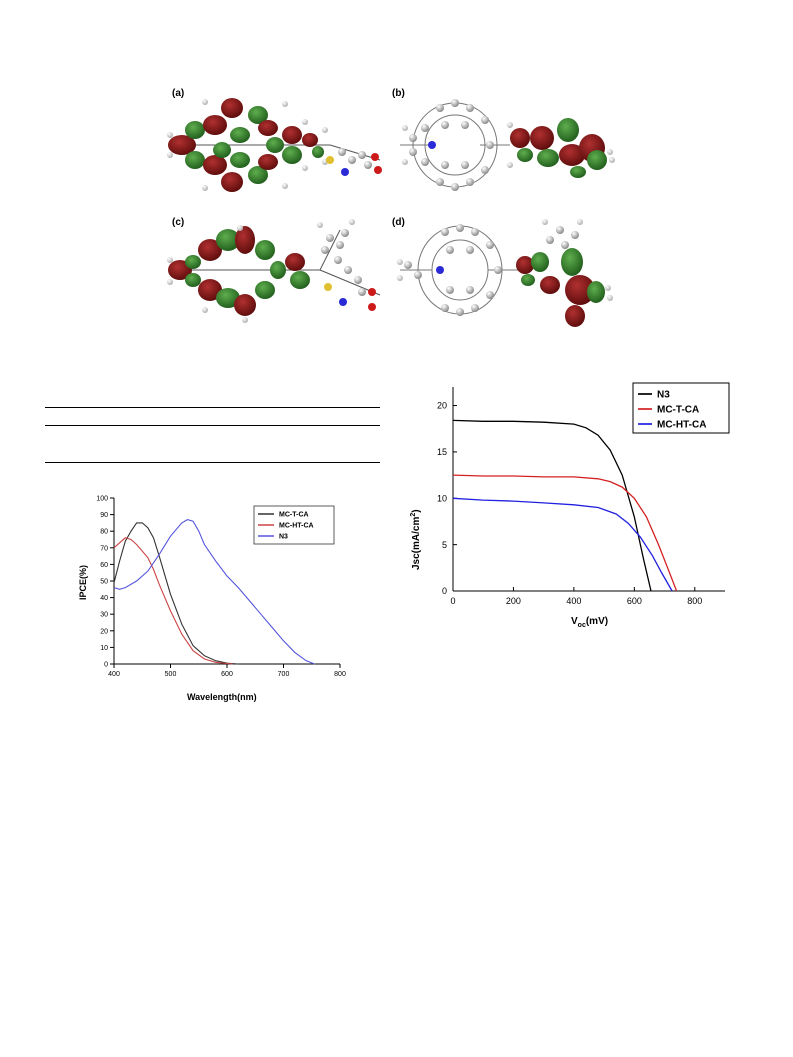 The width and height of the screenshot is (793, 1057). I want to click on molecule-c, so click(274, 271).